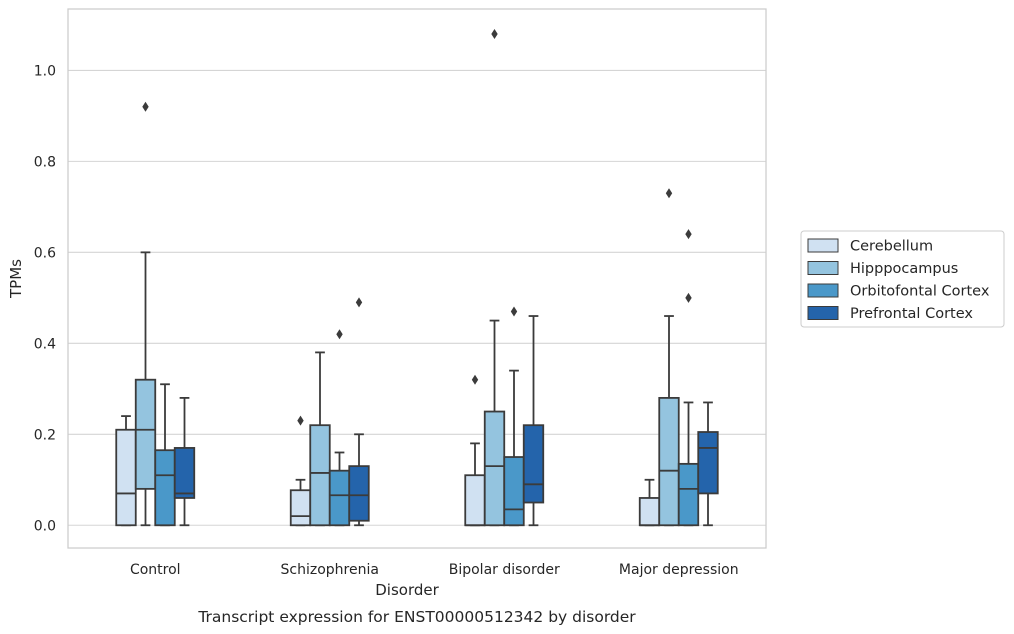 The image size is (1014, 634). I want to click on legend-entry-label: Prefrontal Cortex, so click(911, 314).